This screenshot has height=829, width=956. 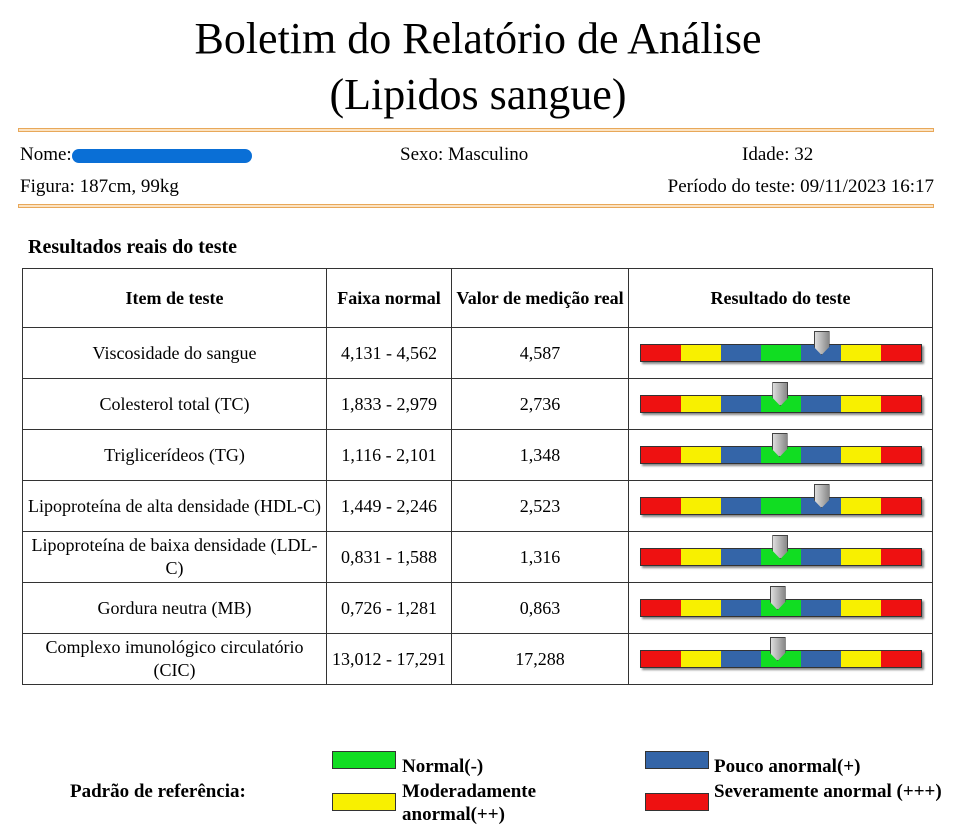 What do you see at coordinates (828, 791) in the screenshot?
I see `legend-severe: Severamente anormal (+++)` at bounding box center [828, 791].